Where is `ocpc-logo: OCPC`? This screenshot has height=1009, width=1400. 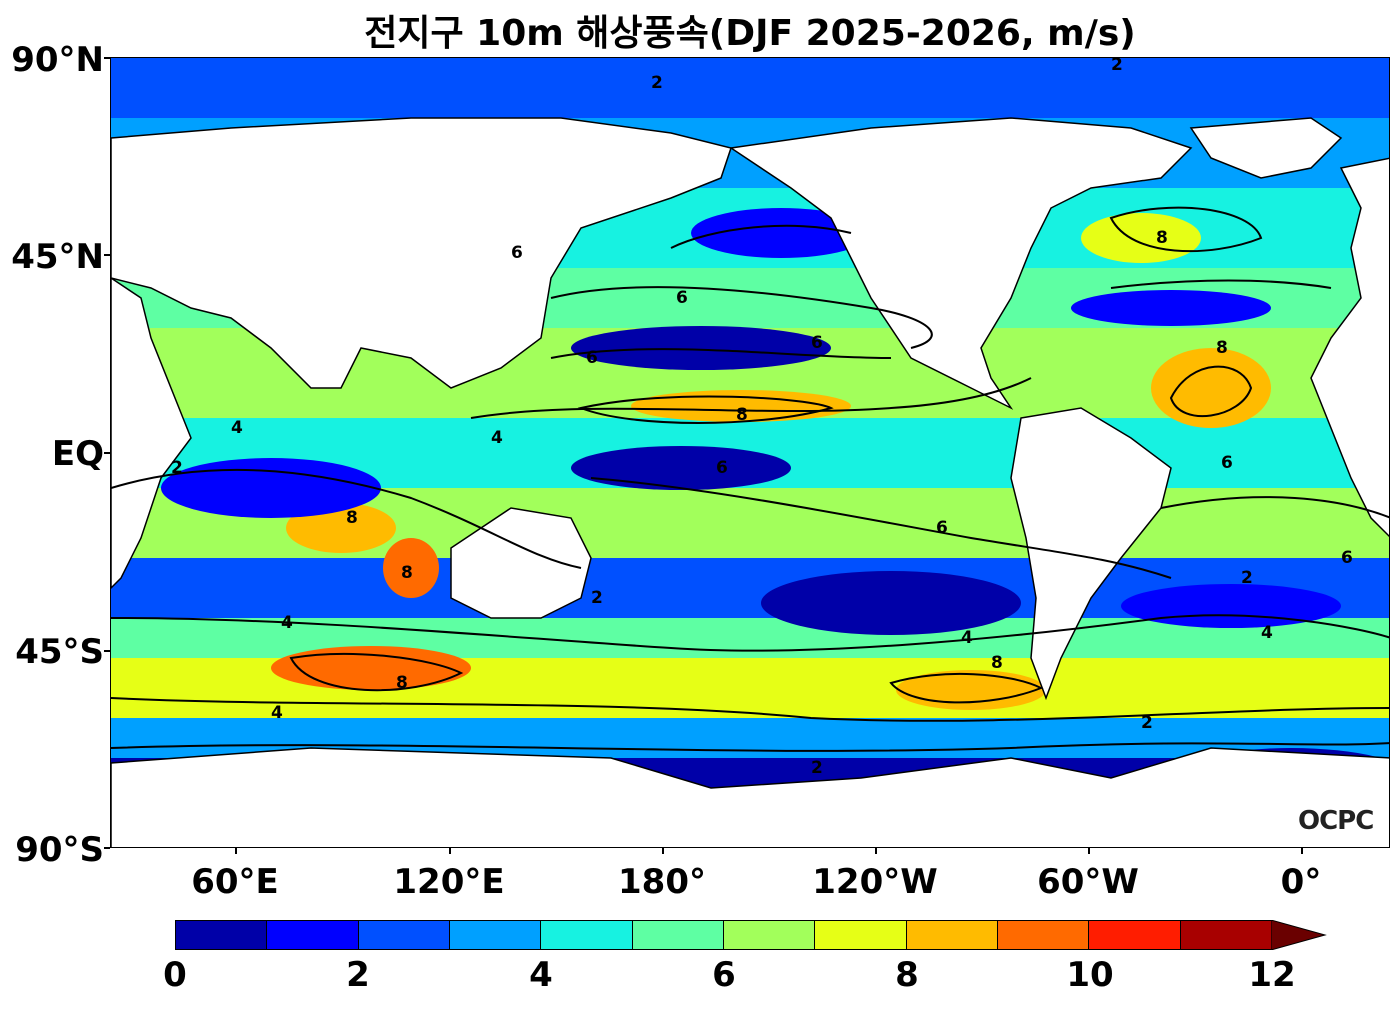 ocpc-logo: OCPC is located at coordinates (1336, 821).